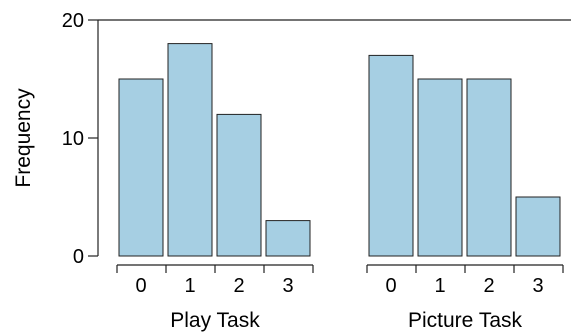 This screenshot has width=571, height=335. Describe the element at coordinates (23, 138) in the screenshot. I see `y-axis-label: Frequency` at that location.